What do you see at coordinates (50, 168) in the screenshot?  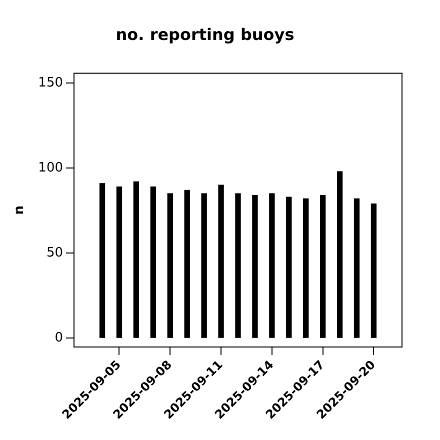 I see `y-tick-label: 100` at bounding box center [50, 168].